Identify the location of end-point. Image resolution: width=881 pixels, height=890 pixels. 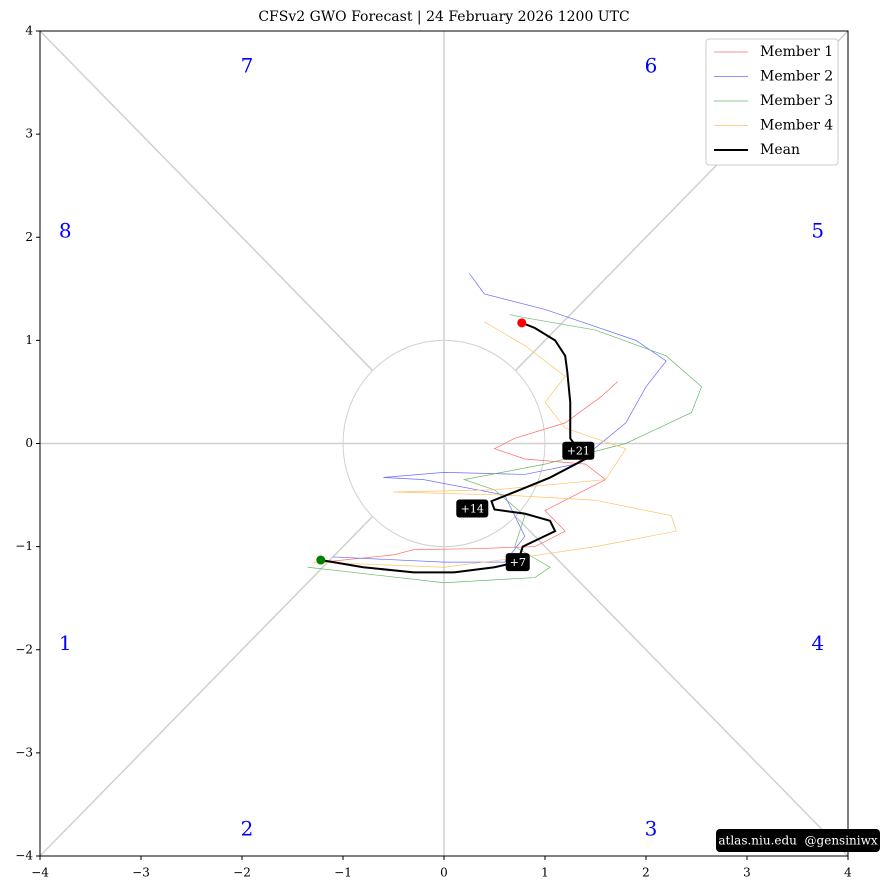
(522, 323).